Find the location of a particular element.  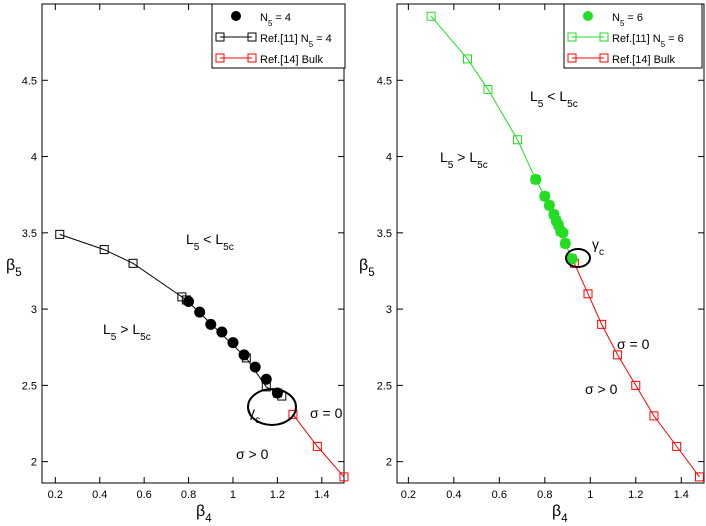

legend-label: Ref.[11] N5 = 6 is located at coordinates (648, 41).